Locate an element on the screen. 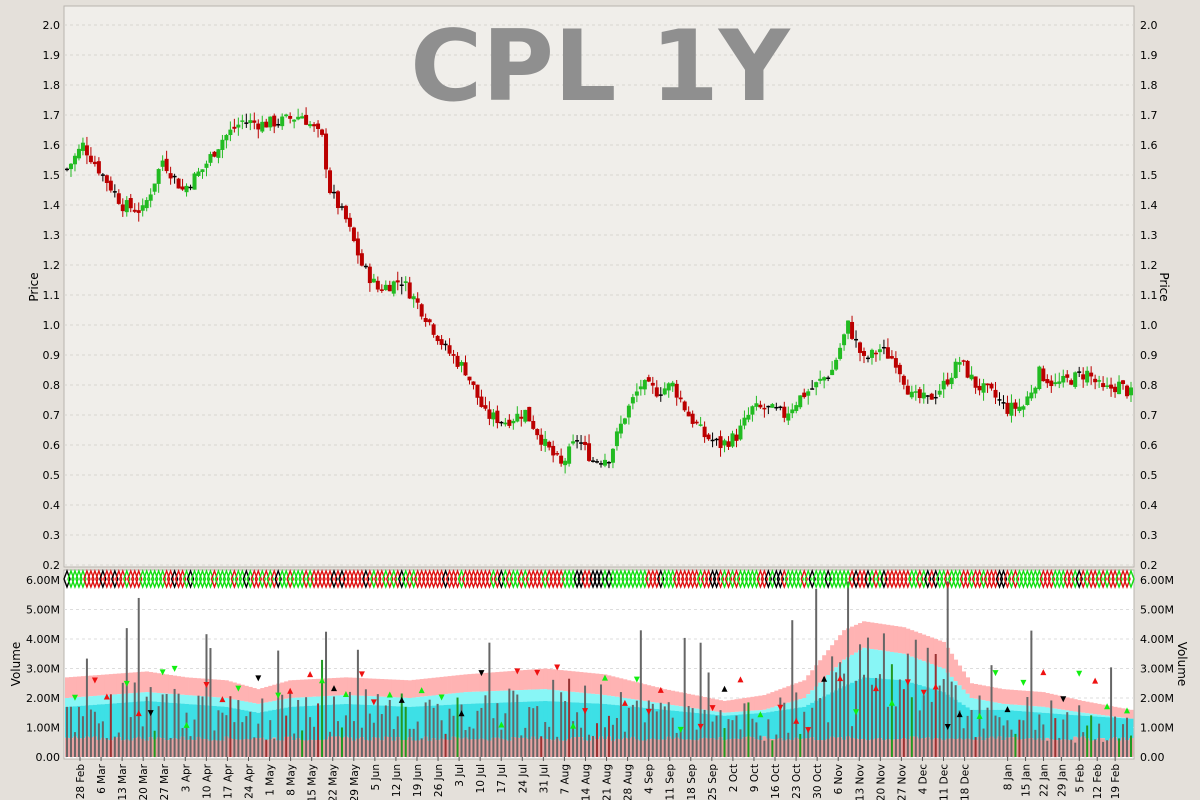  x-date-label: 13 Mar is located at coordinates (123, 781).